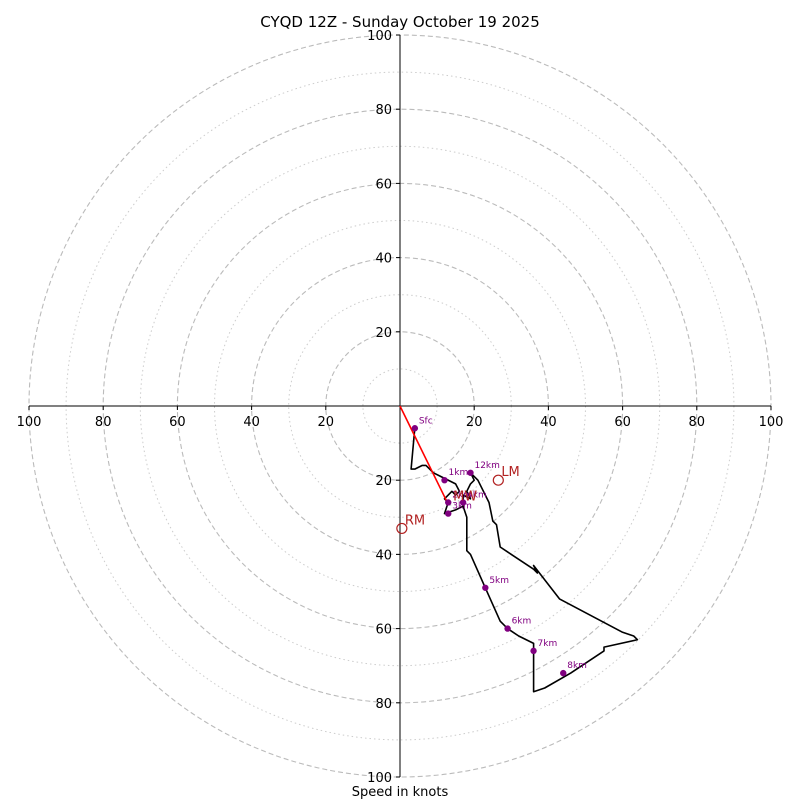 This screenshot has width=800, height=800. What do you see at coordinates (400, 792) in the screenshot?
I see `x-axis-label: Speed in knots` at bounding box center [400, 792].